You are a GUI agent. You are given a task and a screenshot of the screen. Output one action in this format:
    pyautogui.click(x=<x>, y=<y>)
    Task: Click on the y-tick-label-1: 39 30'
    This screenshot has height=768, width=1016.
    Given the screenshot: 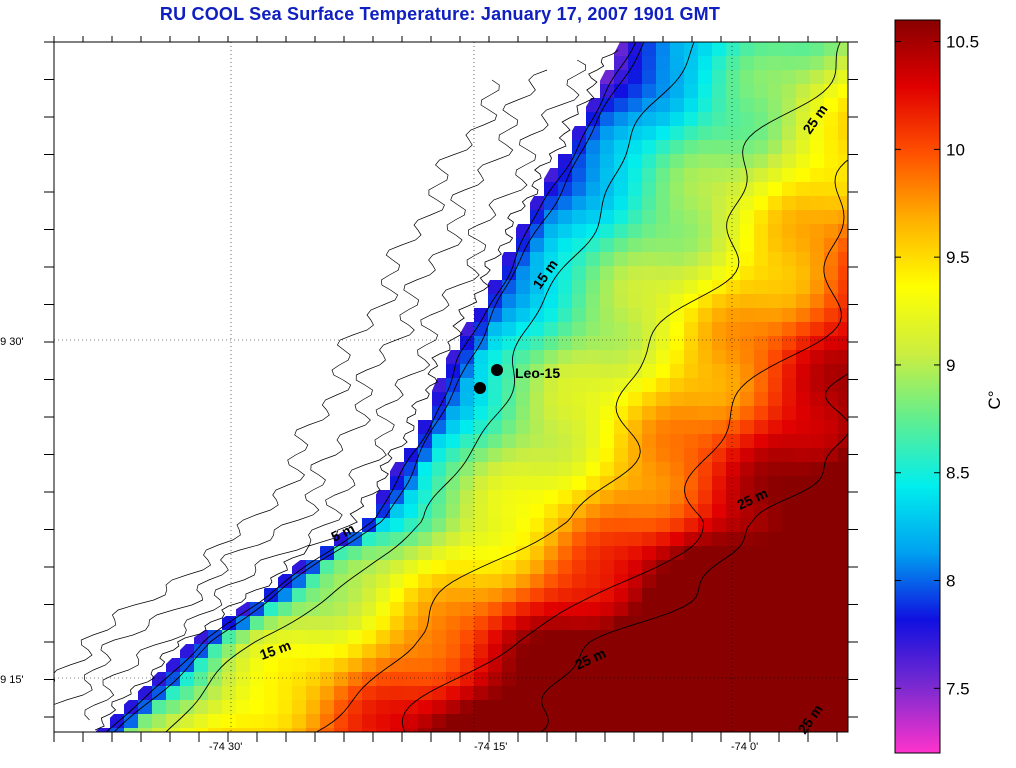 What is the action you would take?
    pyautogui.click(x=12, y=342)
    